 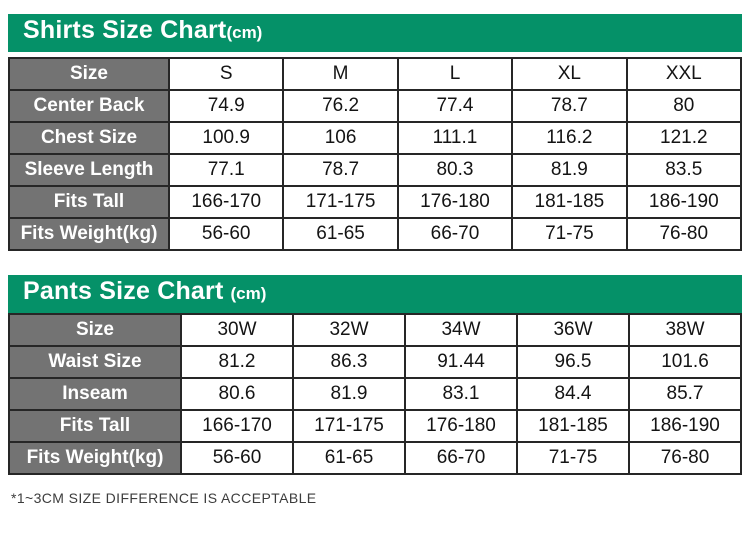 What do you see at coordinates (340, 74) in the screenshot?
I see `column-header-cell: M` at bounding box center [340, 74].